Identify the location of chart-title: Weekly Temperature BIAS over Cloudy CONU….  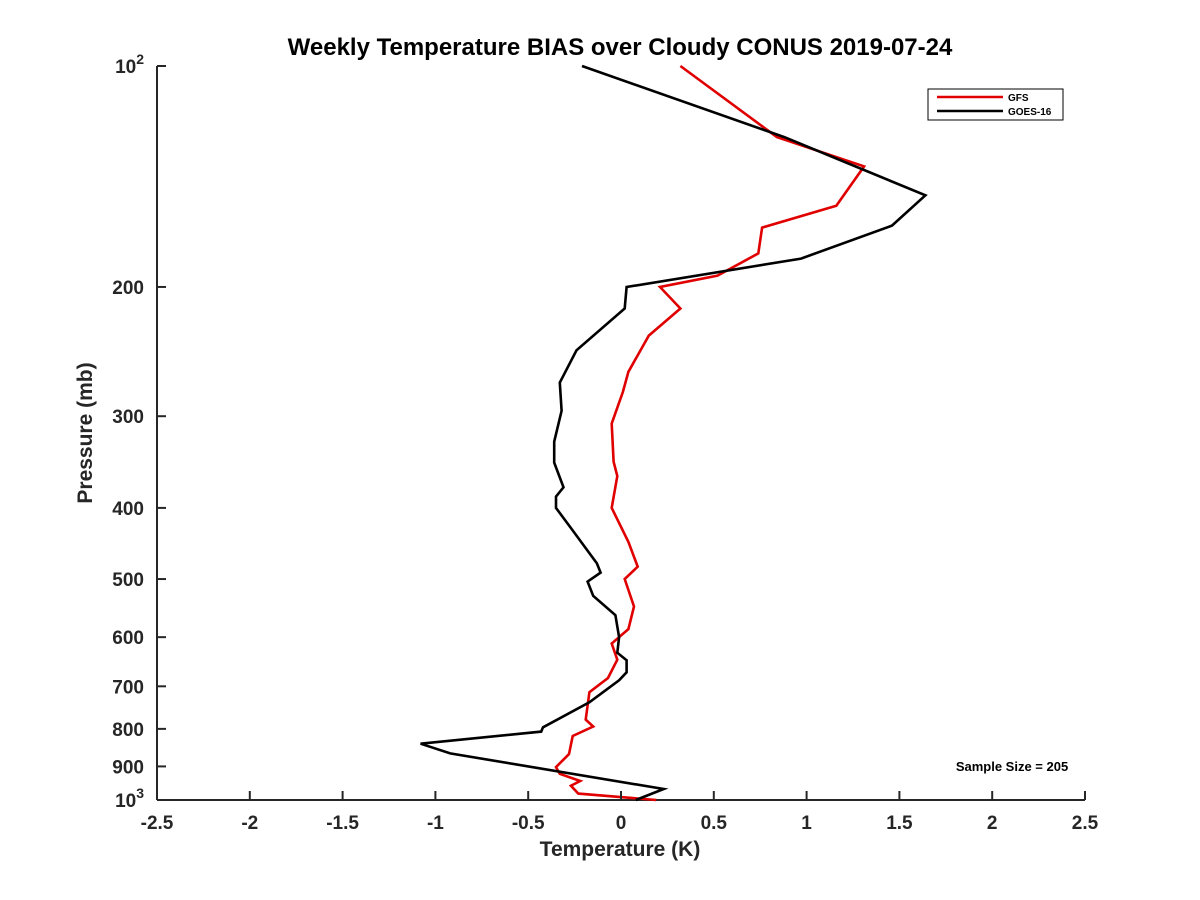
(620, 47).